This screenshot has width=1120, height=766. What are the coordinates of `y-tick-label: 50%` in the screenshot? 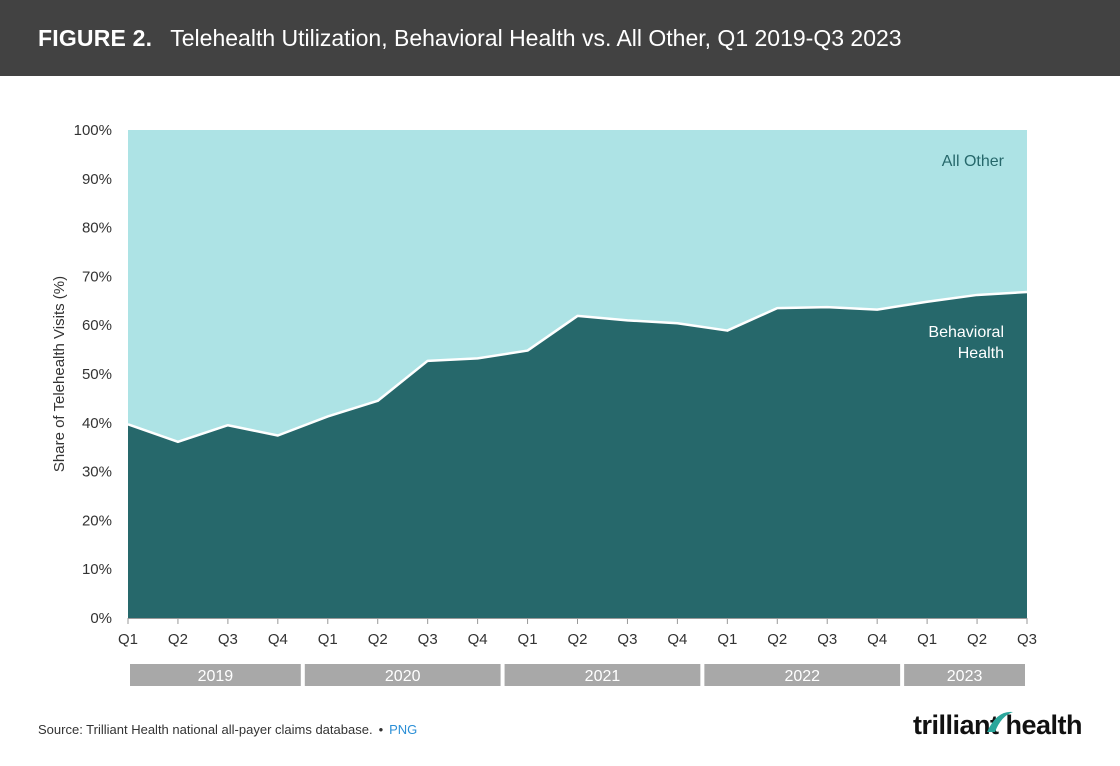 It's located at (97, 374).